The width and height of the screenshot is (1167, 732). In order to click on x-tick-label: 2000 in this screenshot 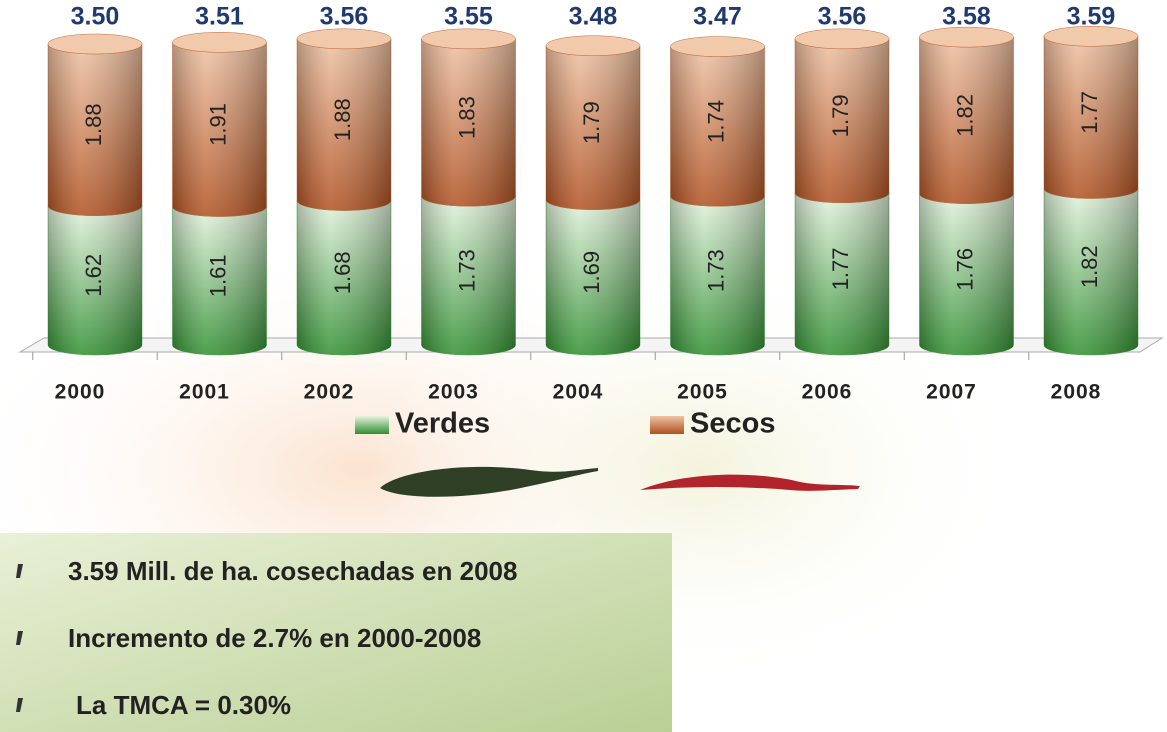, I will do `click(80, 392)`.